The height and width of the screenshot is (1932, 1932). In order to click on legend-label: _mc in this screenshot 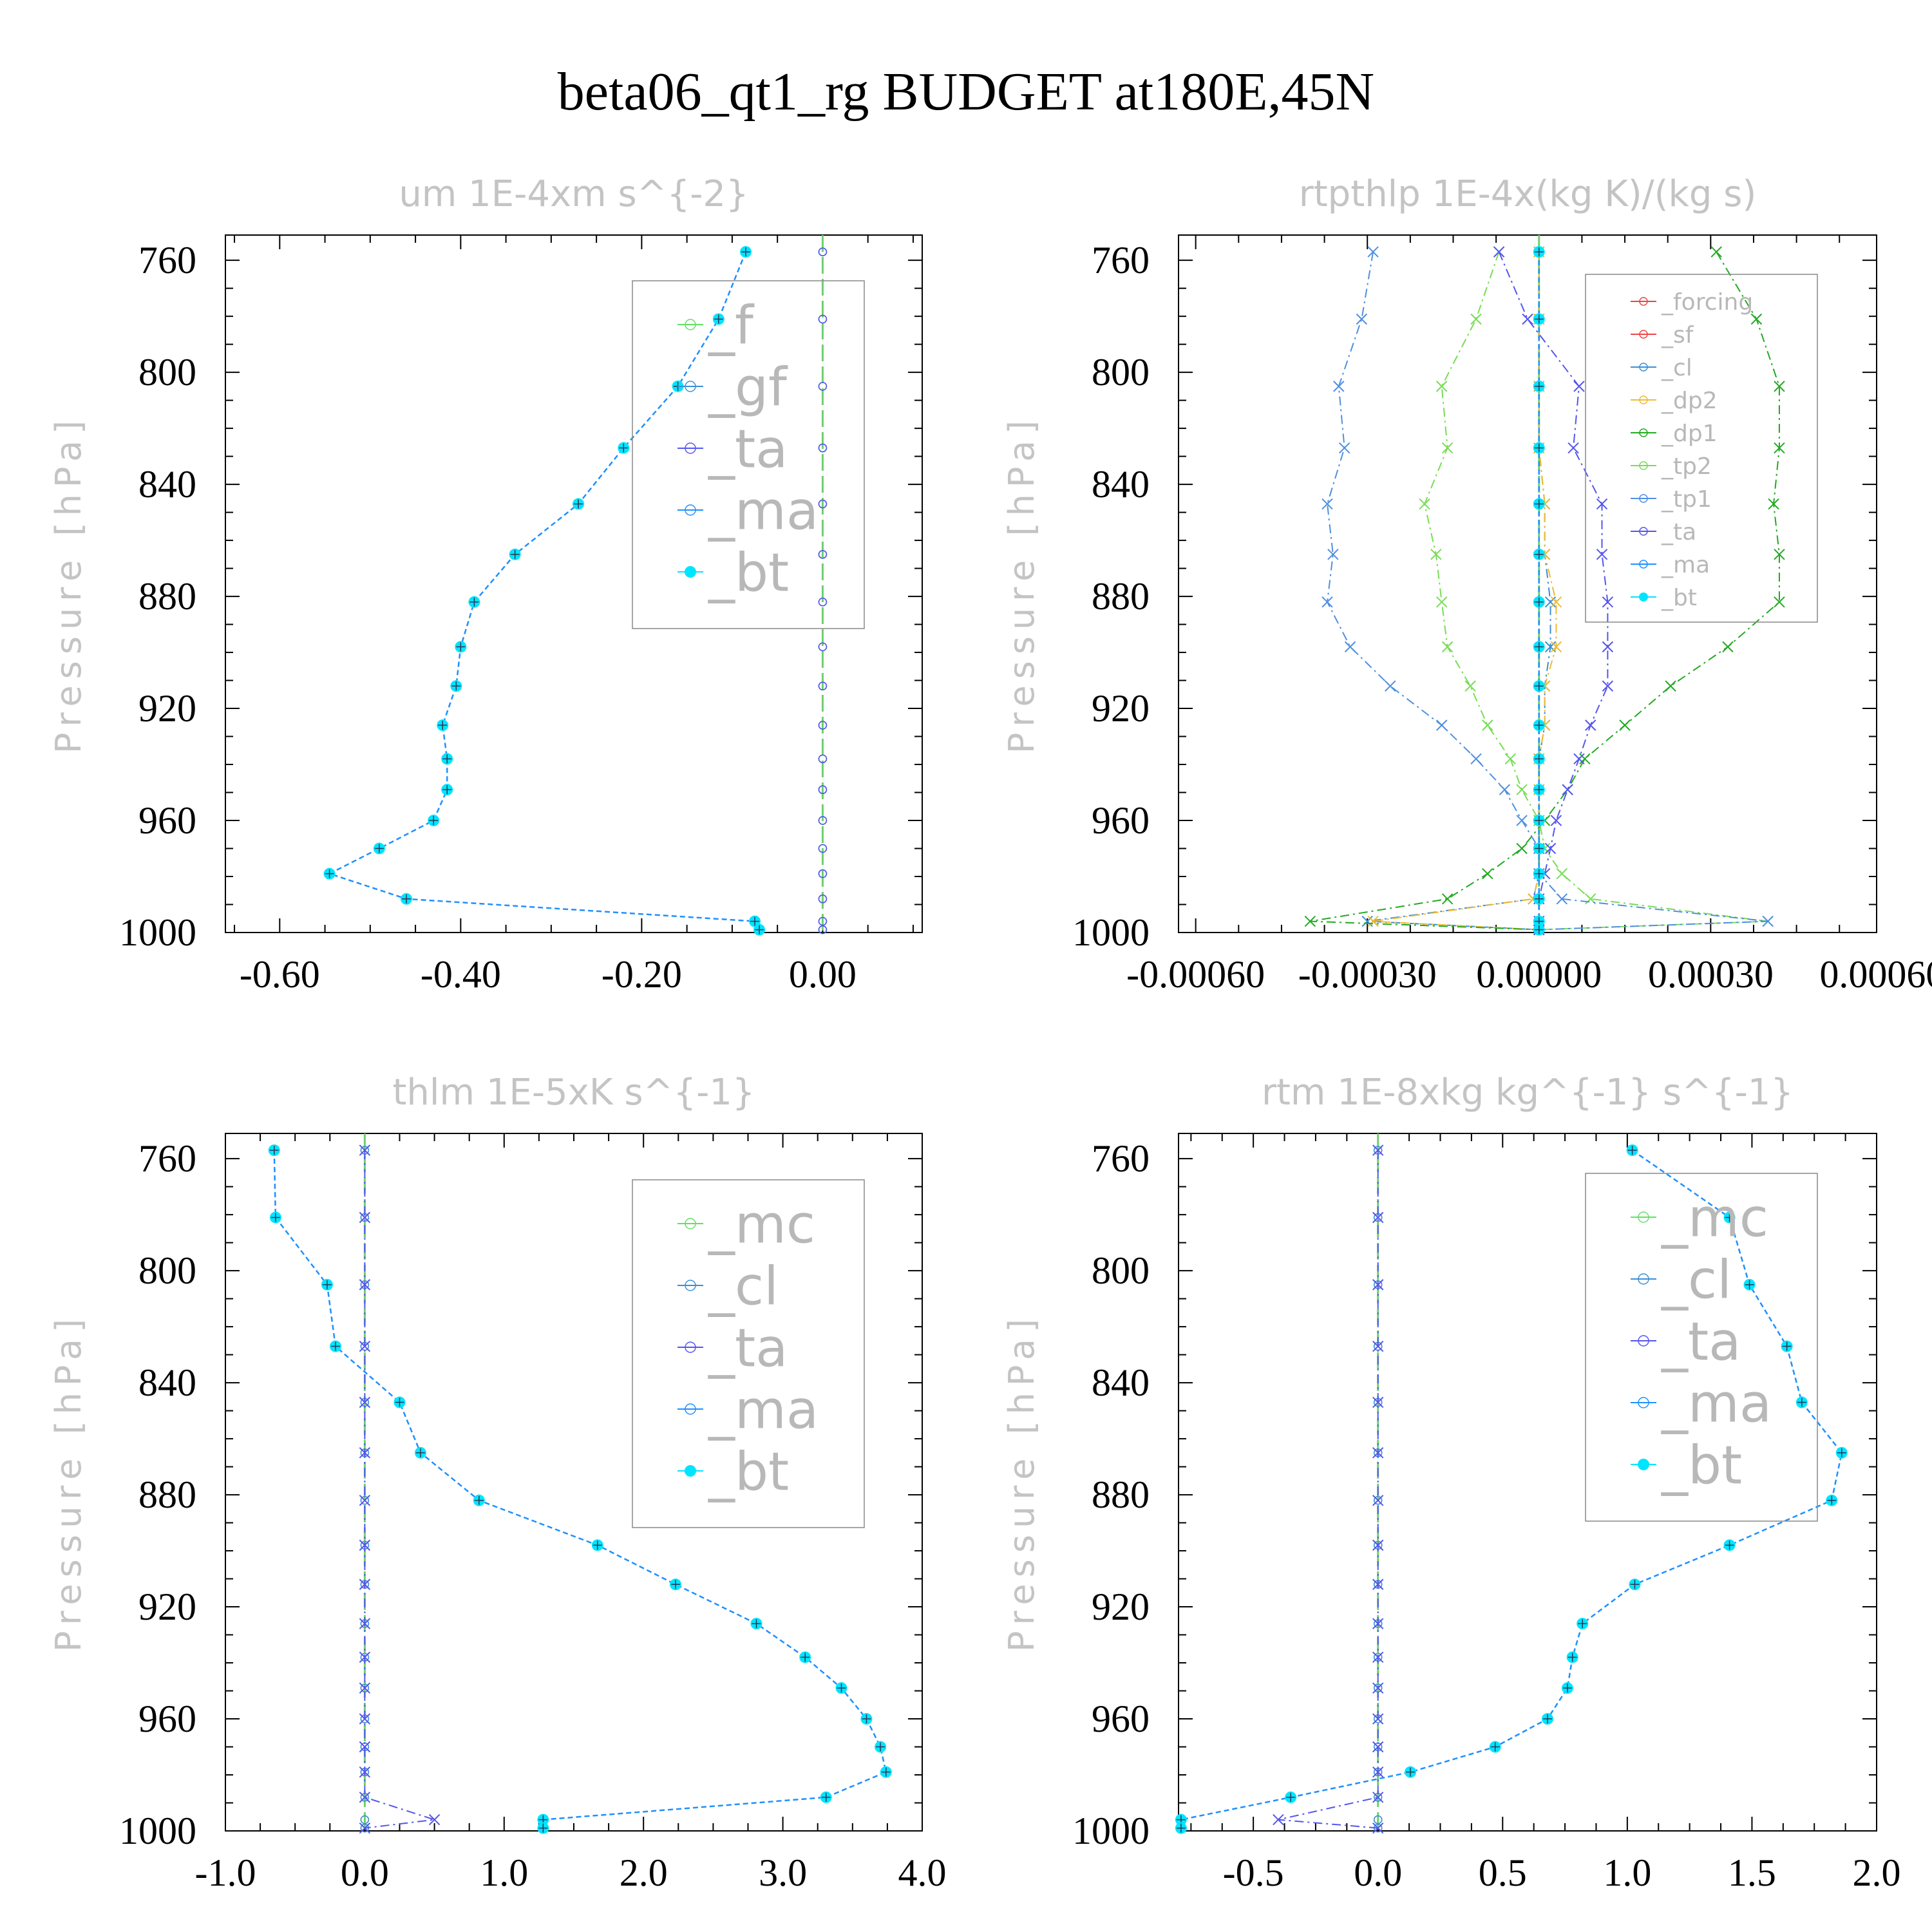, I will do `click(1715, 1219)`.